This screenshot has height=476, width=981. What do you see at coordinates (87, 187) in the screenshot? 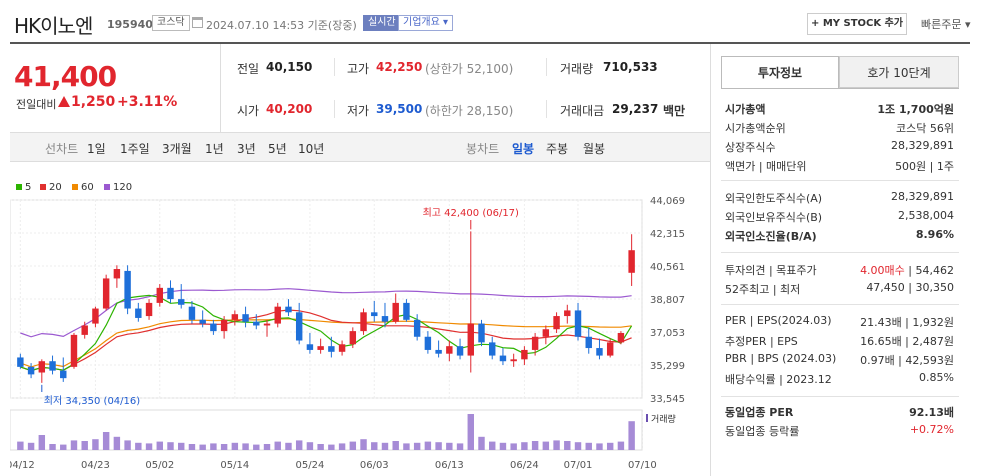
I see `legend-label: 60` at bounding box center [87, 187].